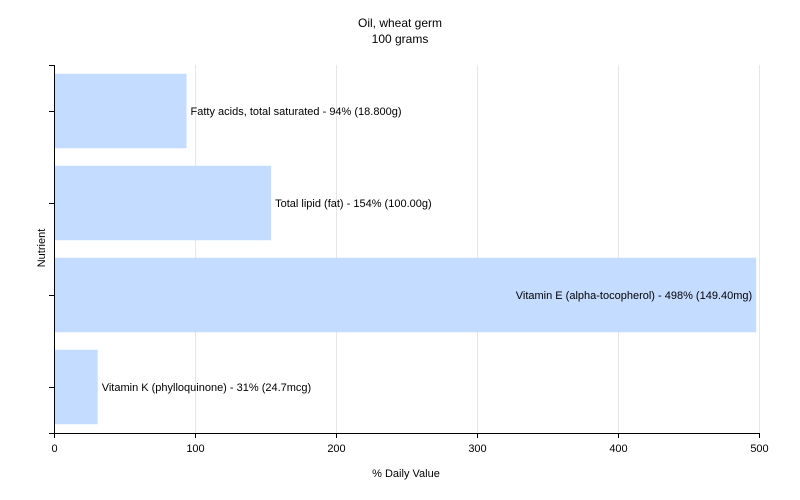 The image size is (800, 500). Describe the element at coordinates (618, 449) in the screenshot. I see `x-tick-label: 400` at that location.